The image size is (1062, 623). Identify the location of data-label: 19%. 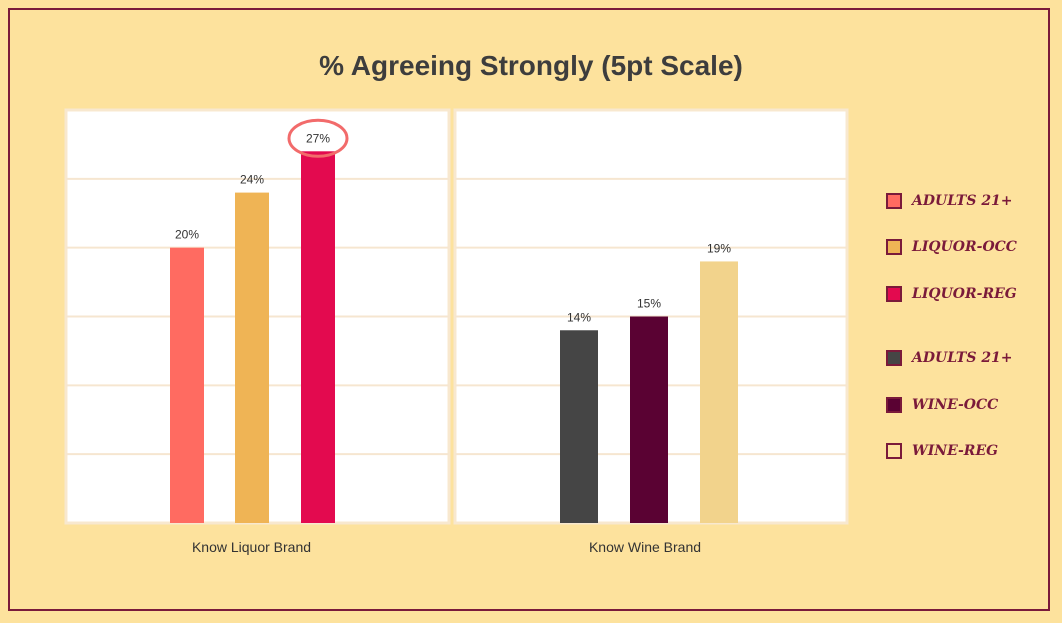
(719, 248).